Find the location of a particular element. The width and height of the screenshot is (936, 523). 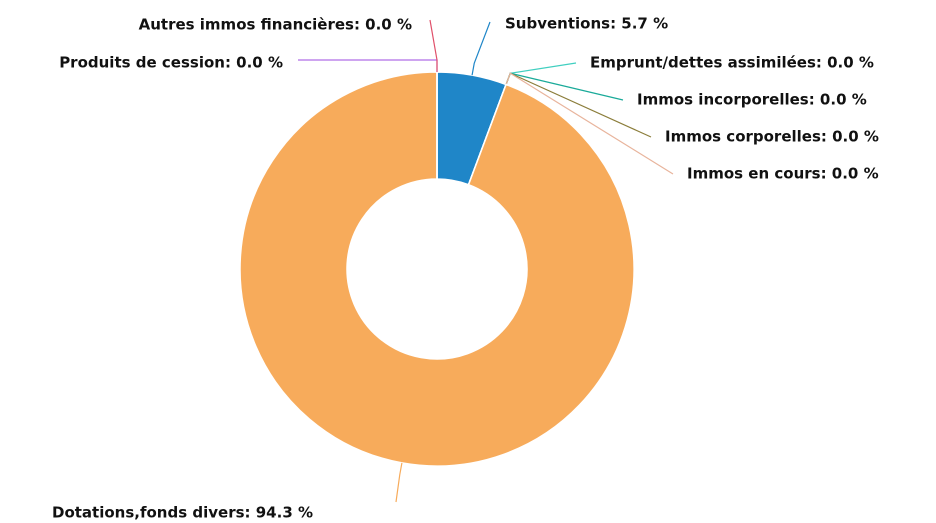

data-label: Immos en cours: 0.0 % is located at coordinates (783, 174).